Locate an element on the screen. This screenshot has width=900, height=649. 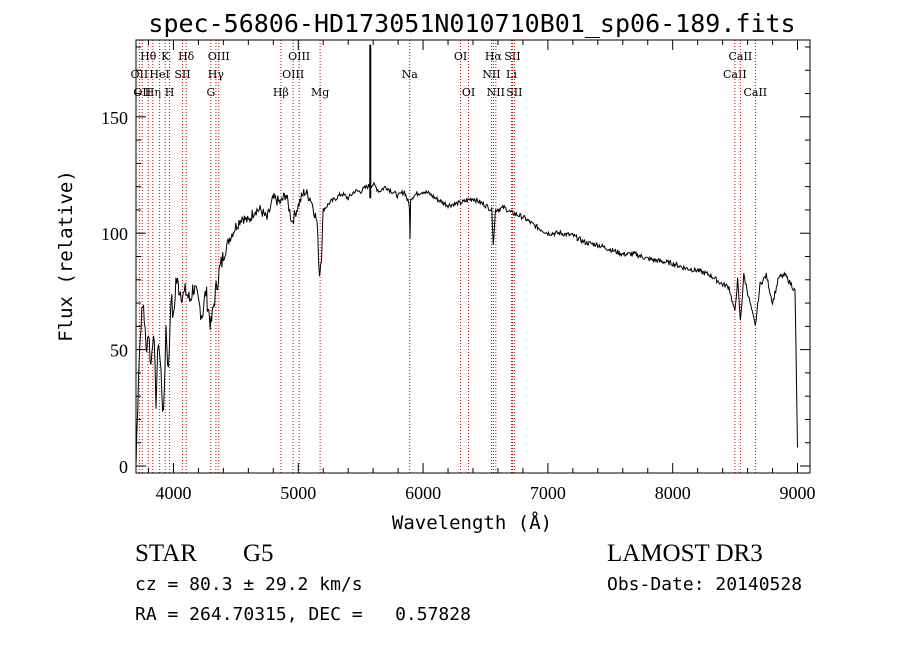
line-label-22: Li is located at coordinates (511, 74).